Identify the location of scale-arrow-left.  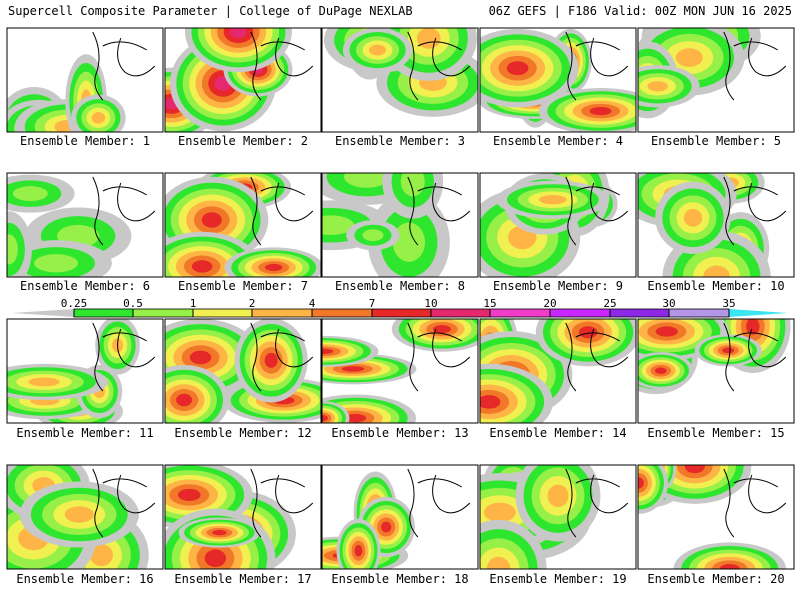
(43, 313).